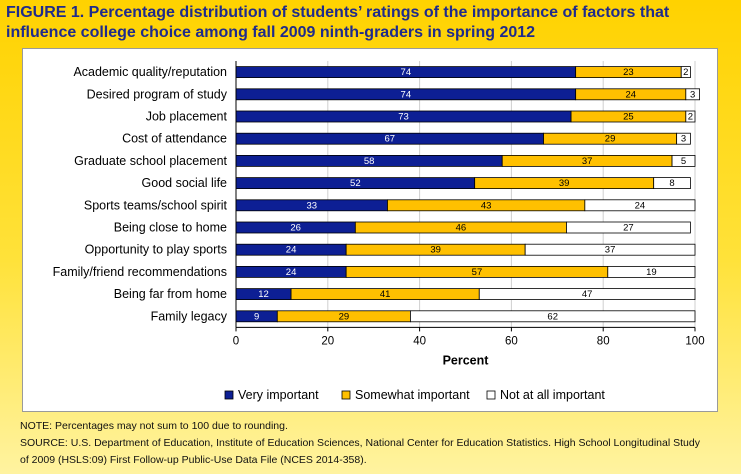 The height and width of the screenshot is (474, 741). What do you see at coordinates (435, 250) in the screenshot?
I see `data-label-s1-8: 39` at bounding box center [435, 250].